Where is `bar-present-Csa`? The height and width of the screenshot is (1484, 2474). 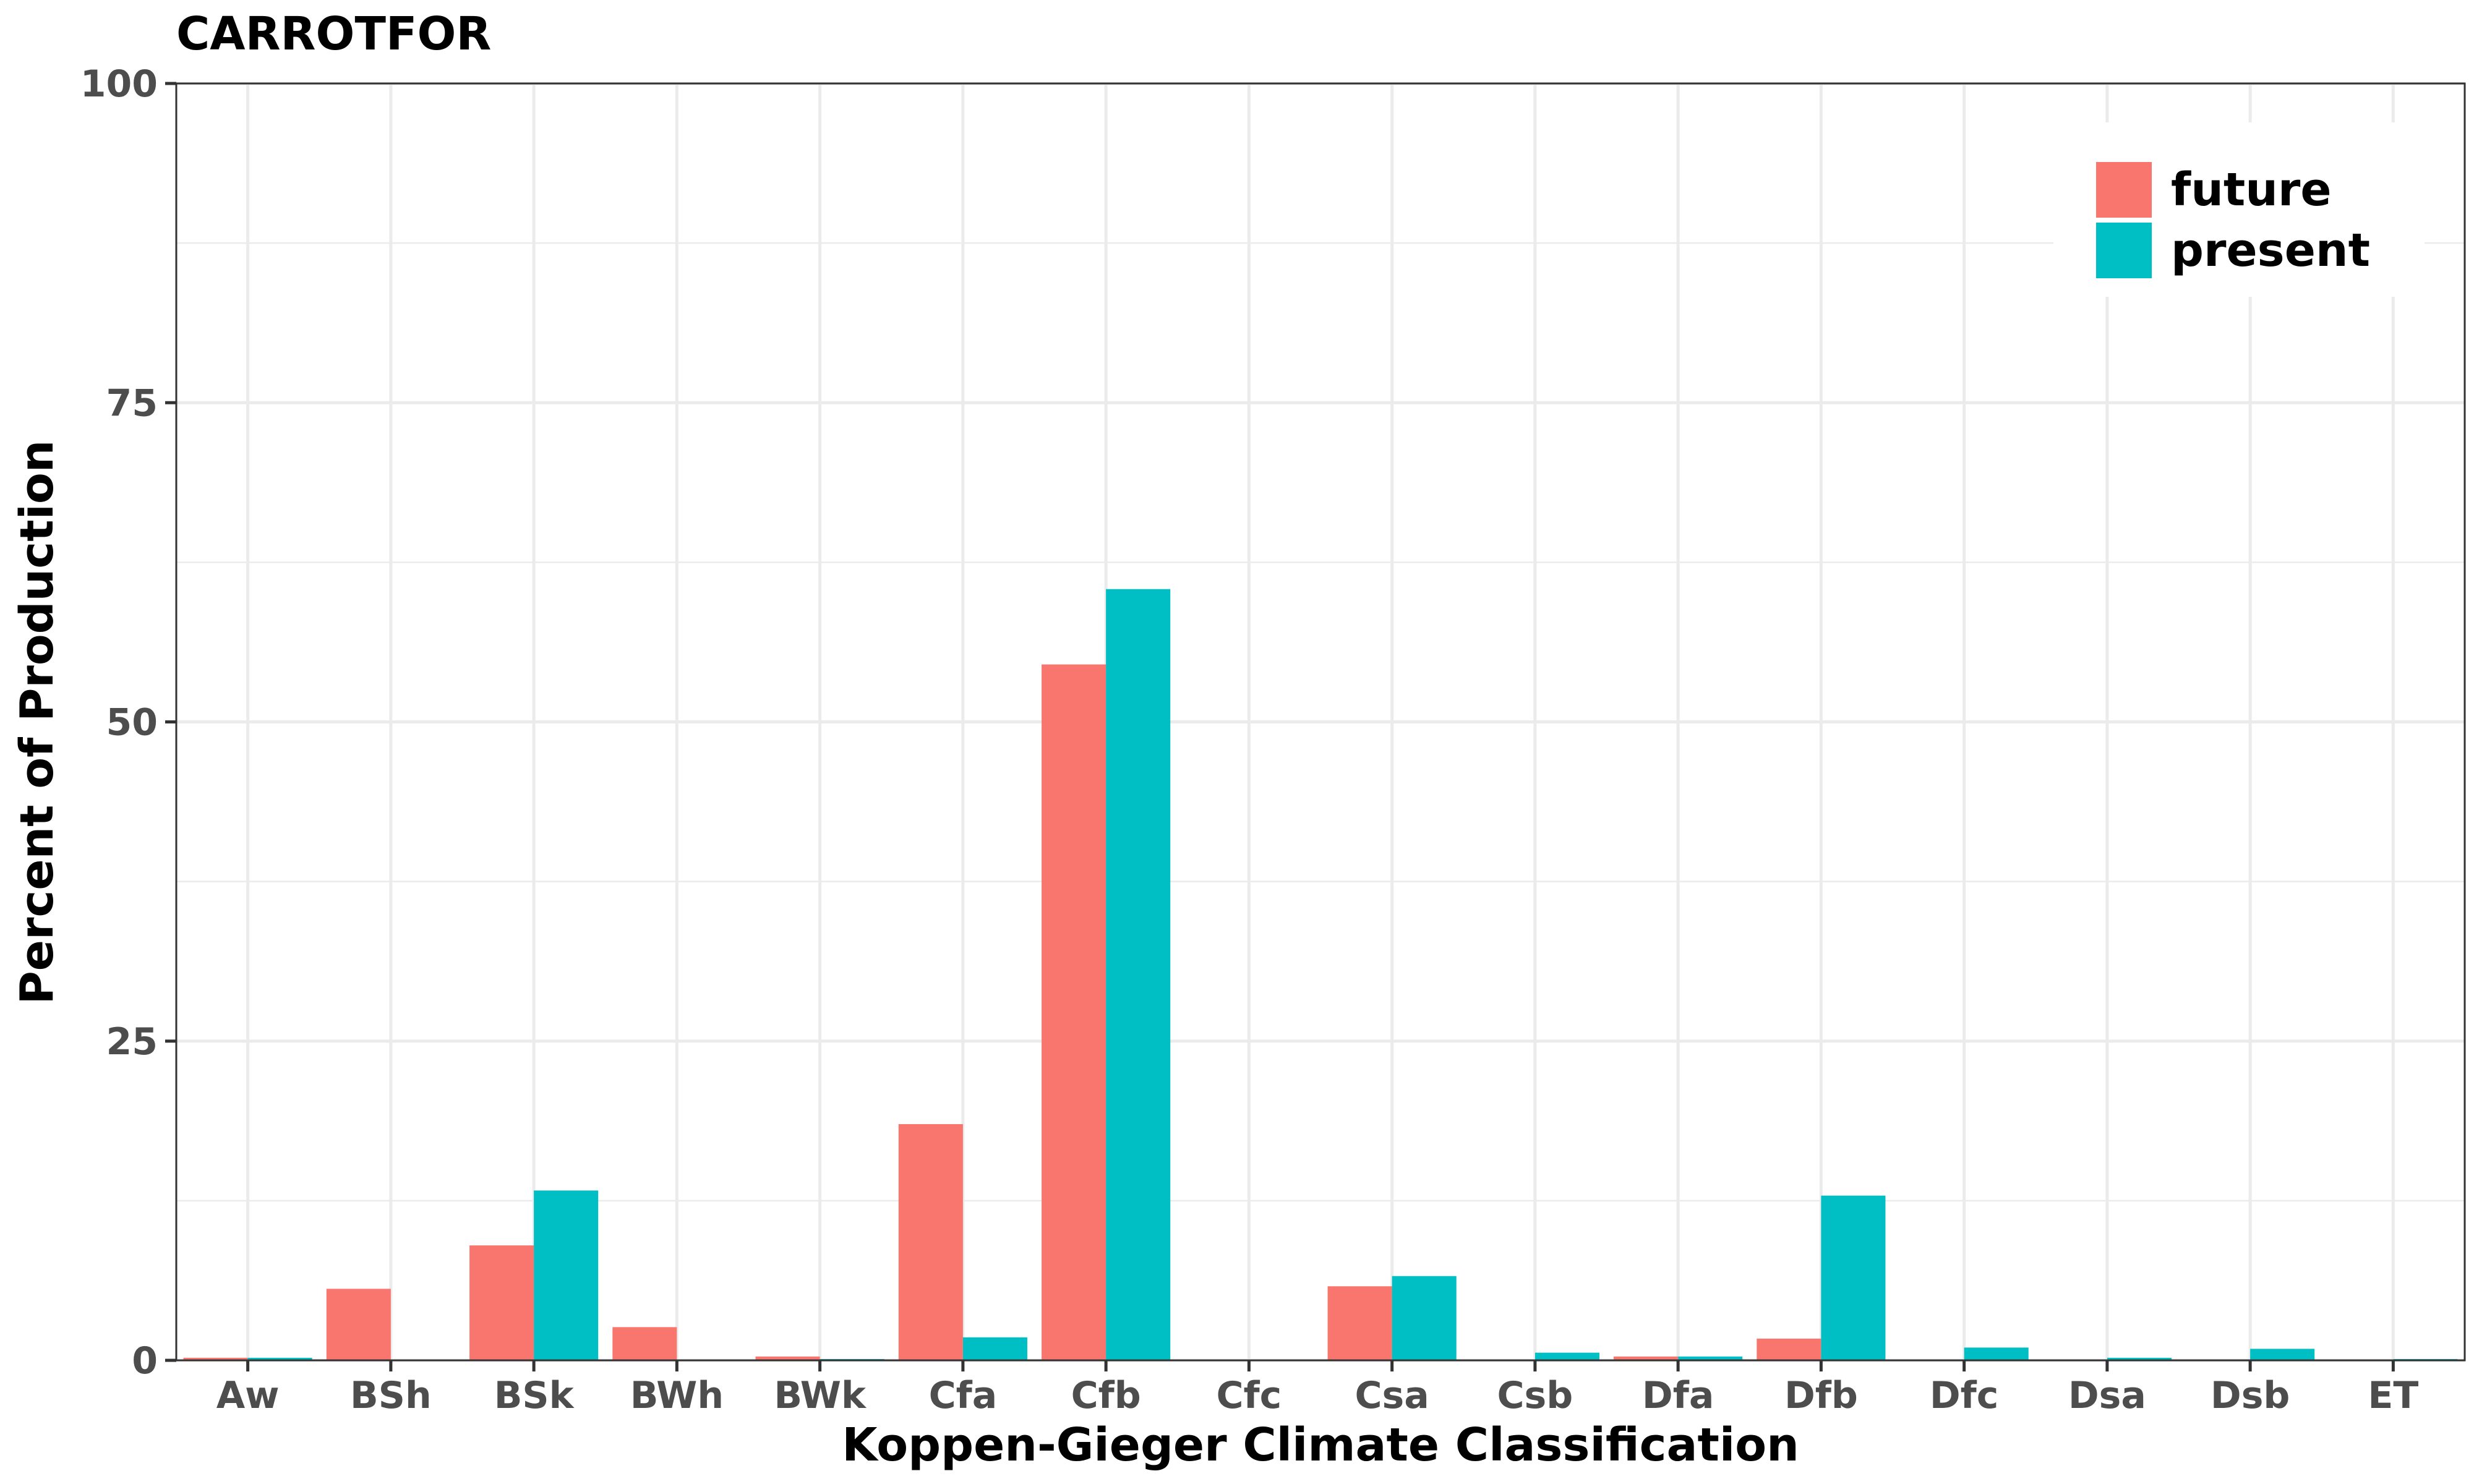 bar-present-Csa is located at coordinates (1424, 1318).